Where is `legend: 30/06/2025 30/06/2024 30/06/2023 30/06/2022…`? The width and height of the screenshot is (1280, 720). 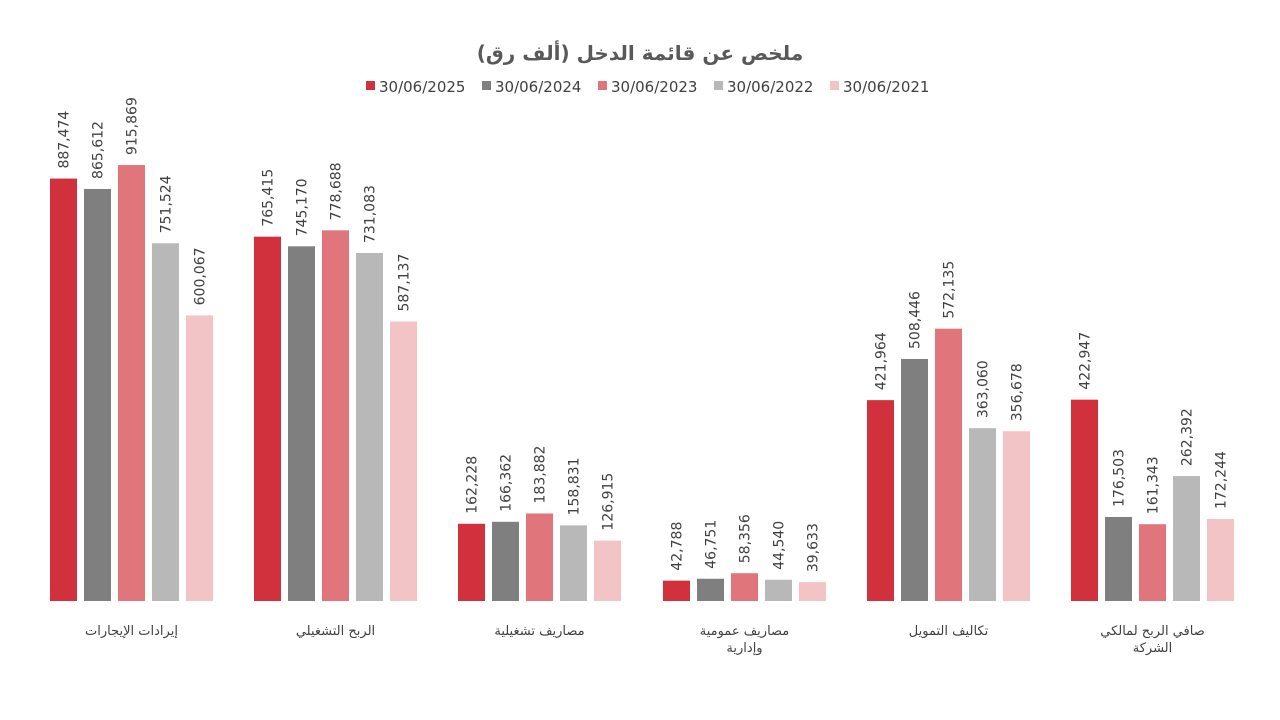
legend: 30/06/2025 30/06/2024 30/06/2023 30/06/2022… is located at coordinates (647, 87).